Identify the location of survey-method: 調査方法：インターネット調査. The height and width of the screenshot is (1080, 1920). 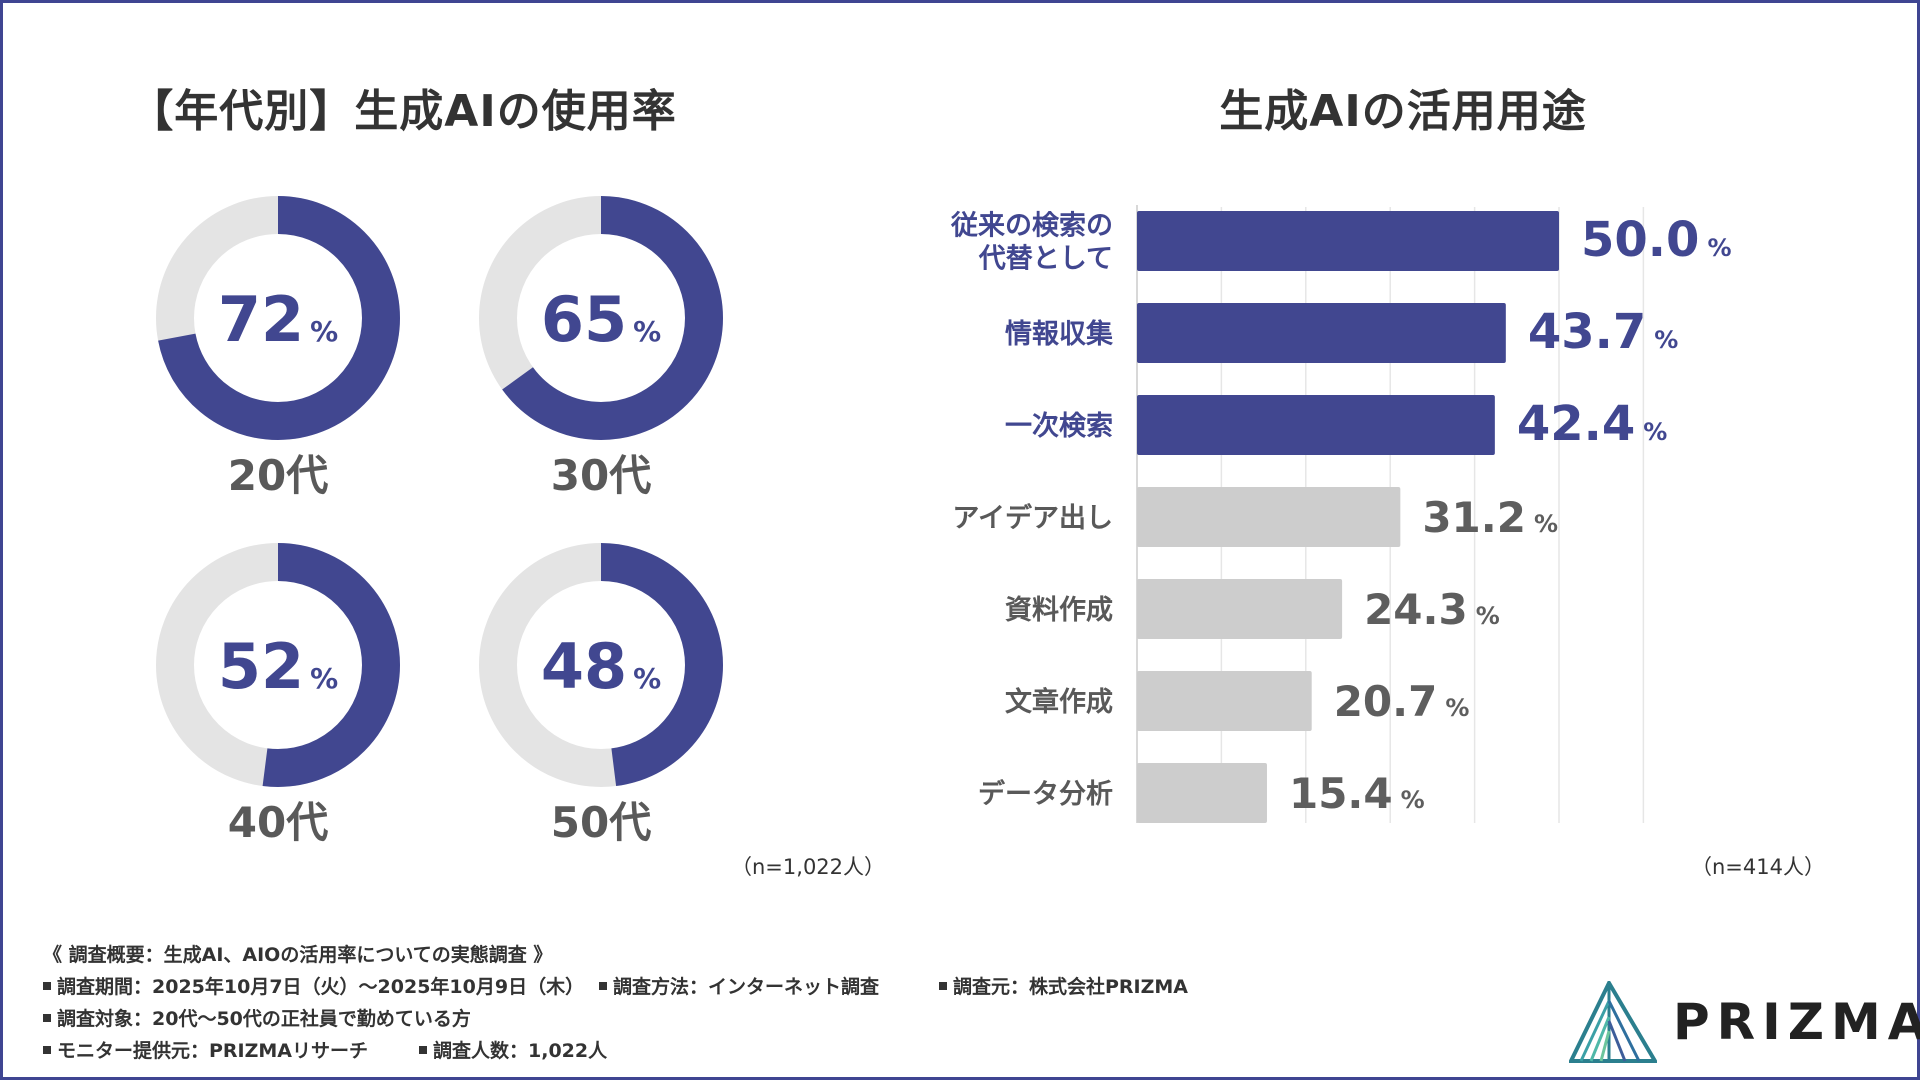
(746, 987).